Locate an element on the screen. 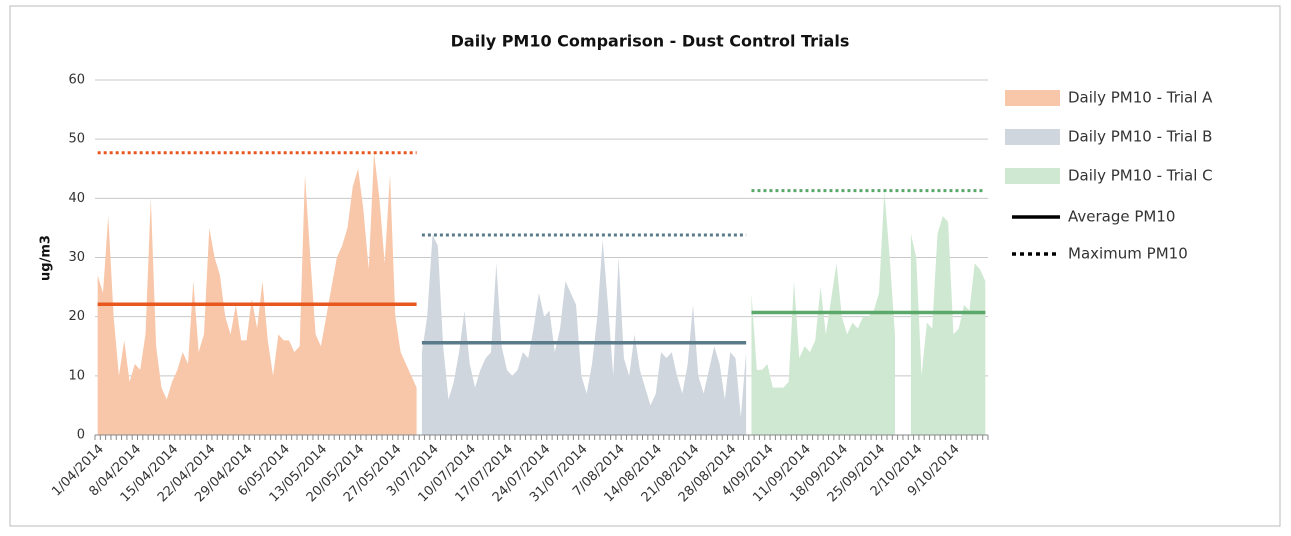  legend-label: Daily PM10 - Trial B is located at coordinates (1140, 137).